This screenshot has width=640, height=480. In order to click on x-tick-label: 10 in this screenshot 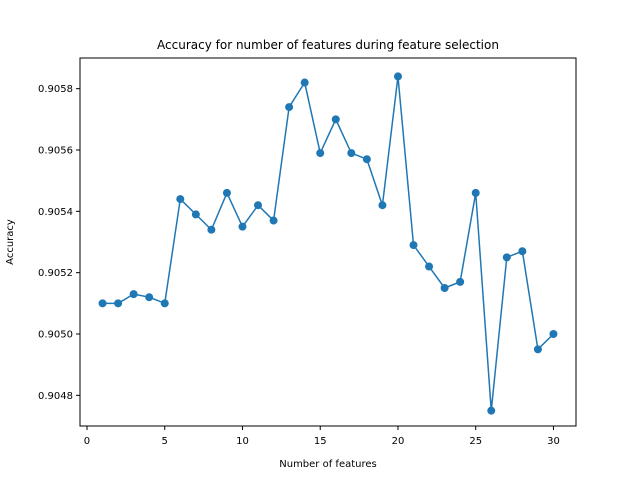, I will do `click(242, 441)`.